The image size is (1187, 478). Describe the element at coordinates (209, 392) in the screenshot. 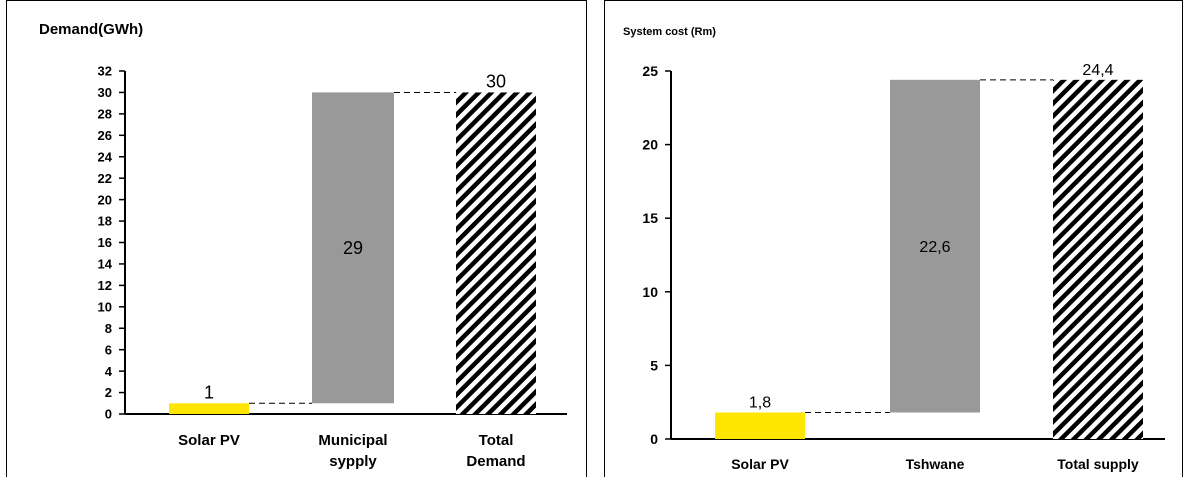

I see `data-label: 1` at that location.